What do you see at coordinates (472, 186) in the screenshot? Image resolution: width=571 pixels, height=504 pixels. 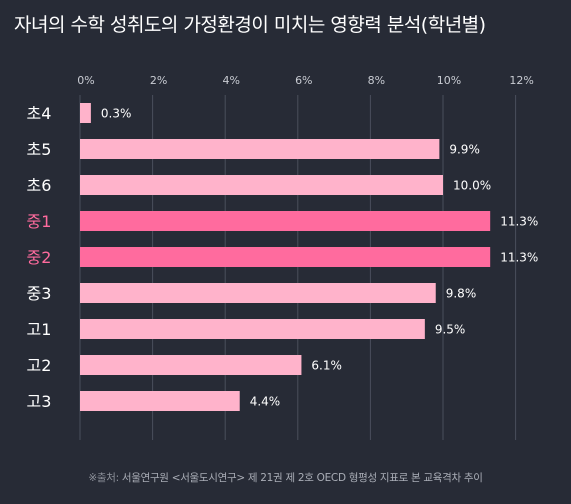 I see `value-label: 10.0%` at bounding box center [472, 186].